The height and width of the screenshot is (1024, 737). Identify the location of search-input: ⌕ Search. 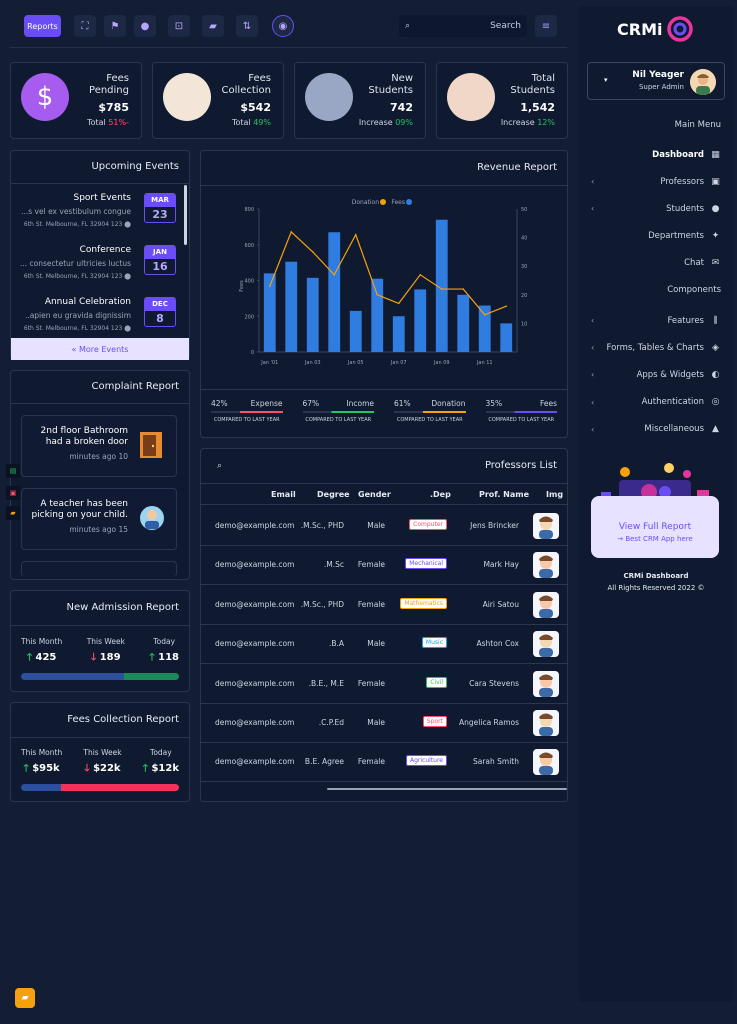
(463, 26).